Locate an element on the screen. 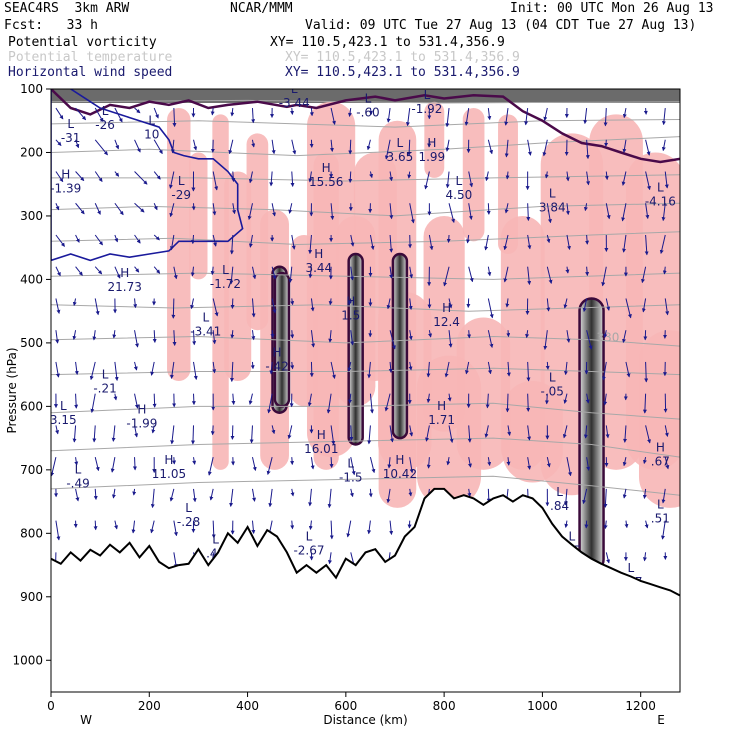 The height and width of the screenshot is (740, 740). extremum-value: -1.72 is located at coordinates (225, 284).